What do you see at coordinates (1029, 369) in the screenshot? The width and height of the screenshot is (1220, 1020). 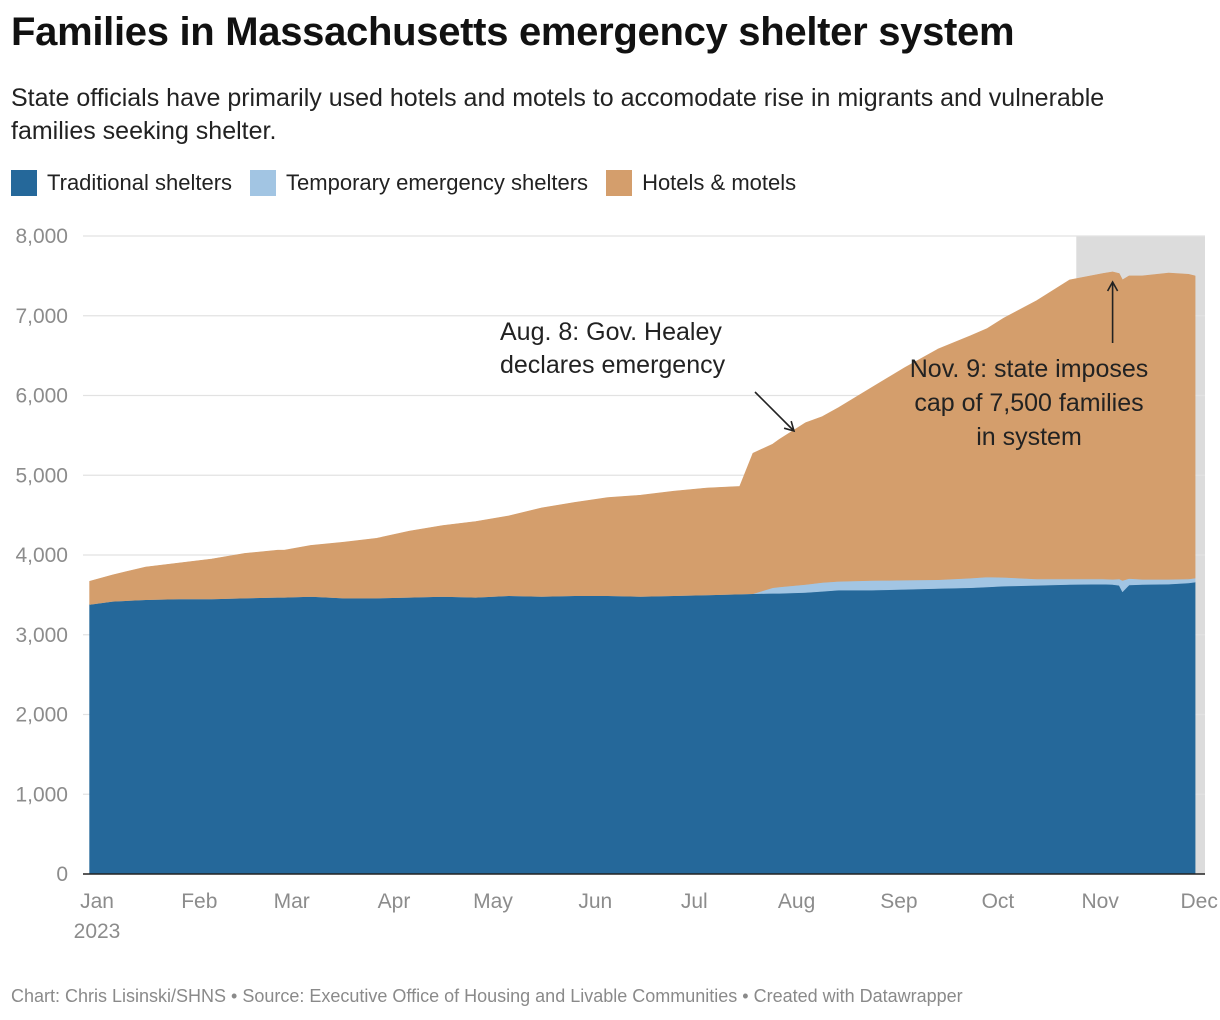 I see `annotation-nov9-line: Nov. 9: state imposes` at bounding box center [1029, 369].